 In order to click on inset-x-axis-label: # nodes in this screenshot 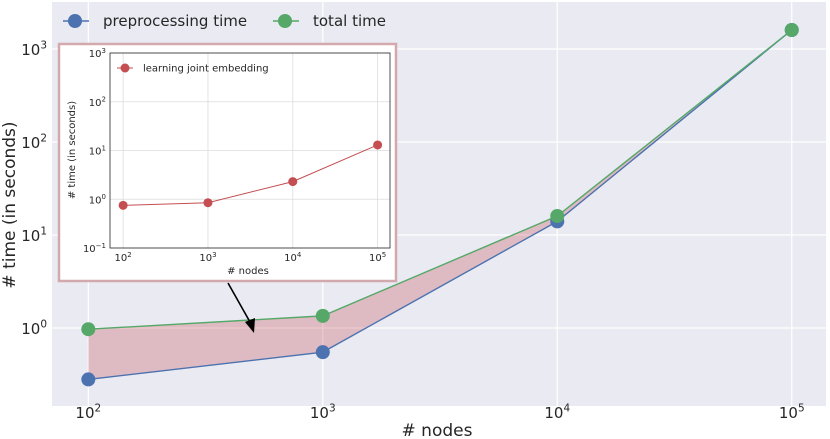, I will do `click(248, 271)`.